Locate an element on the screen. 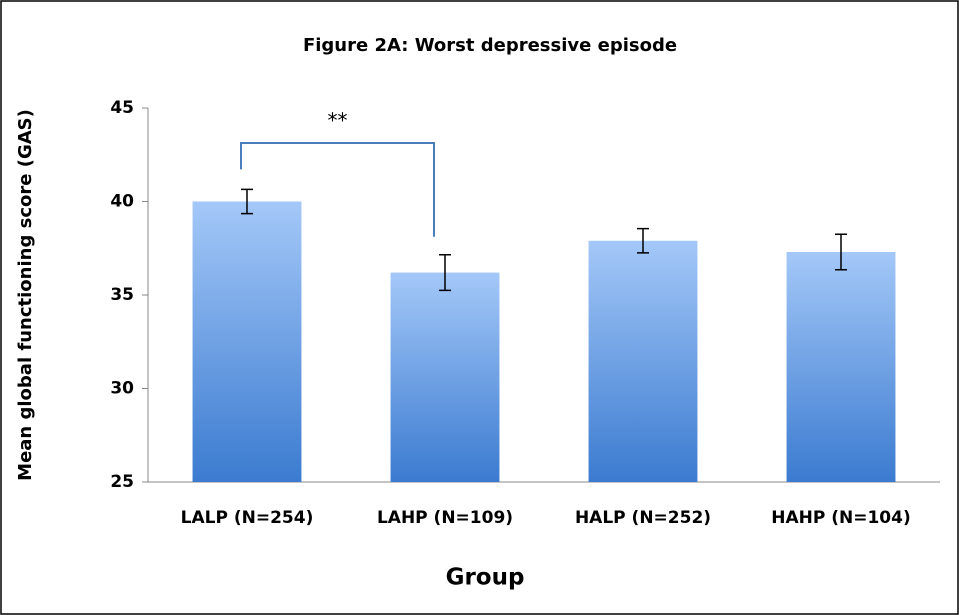  y-tick-label: 45 is located at coordinates (122, 108).